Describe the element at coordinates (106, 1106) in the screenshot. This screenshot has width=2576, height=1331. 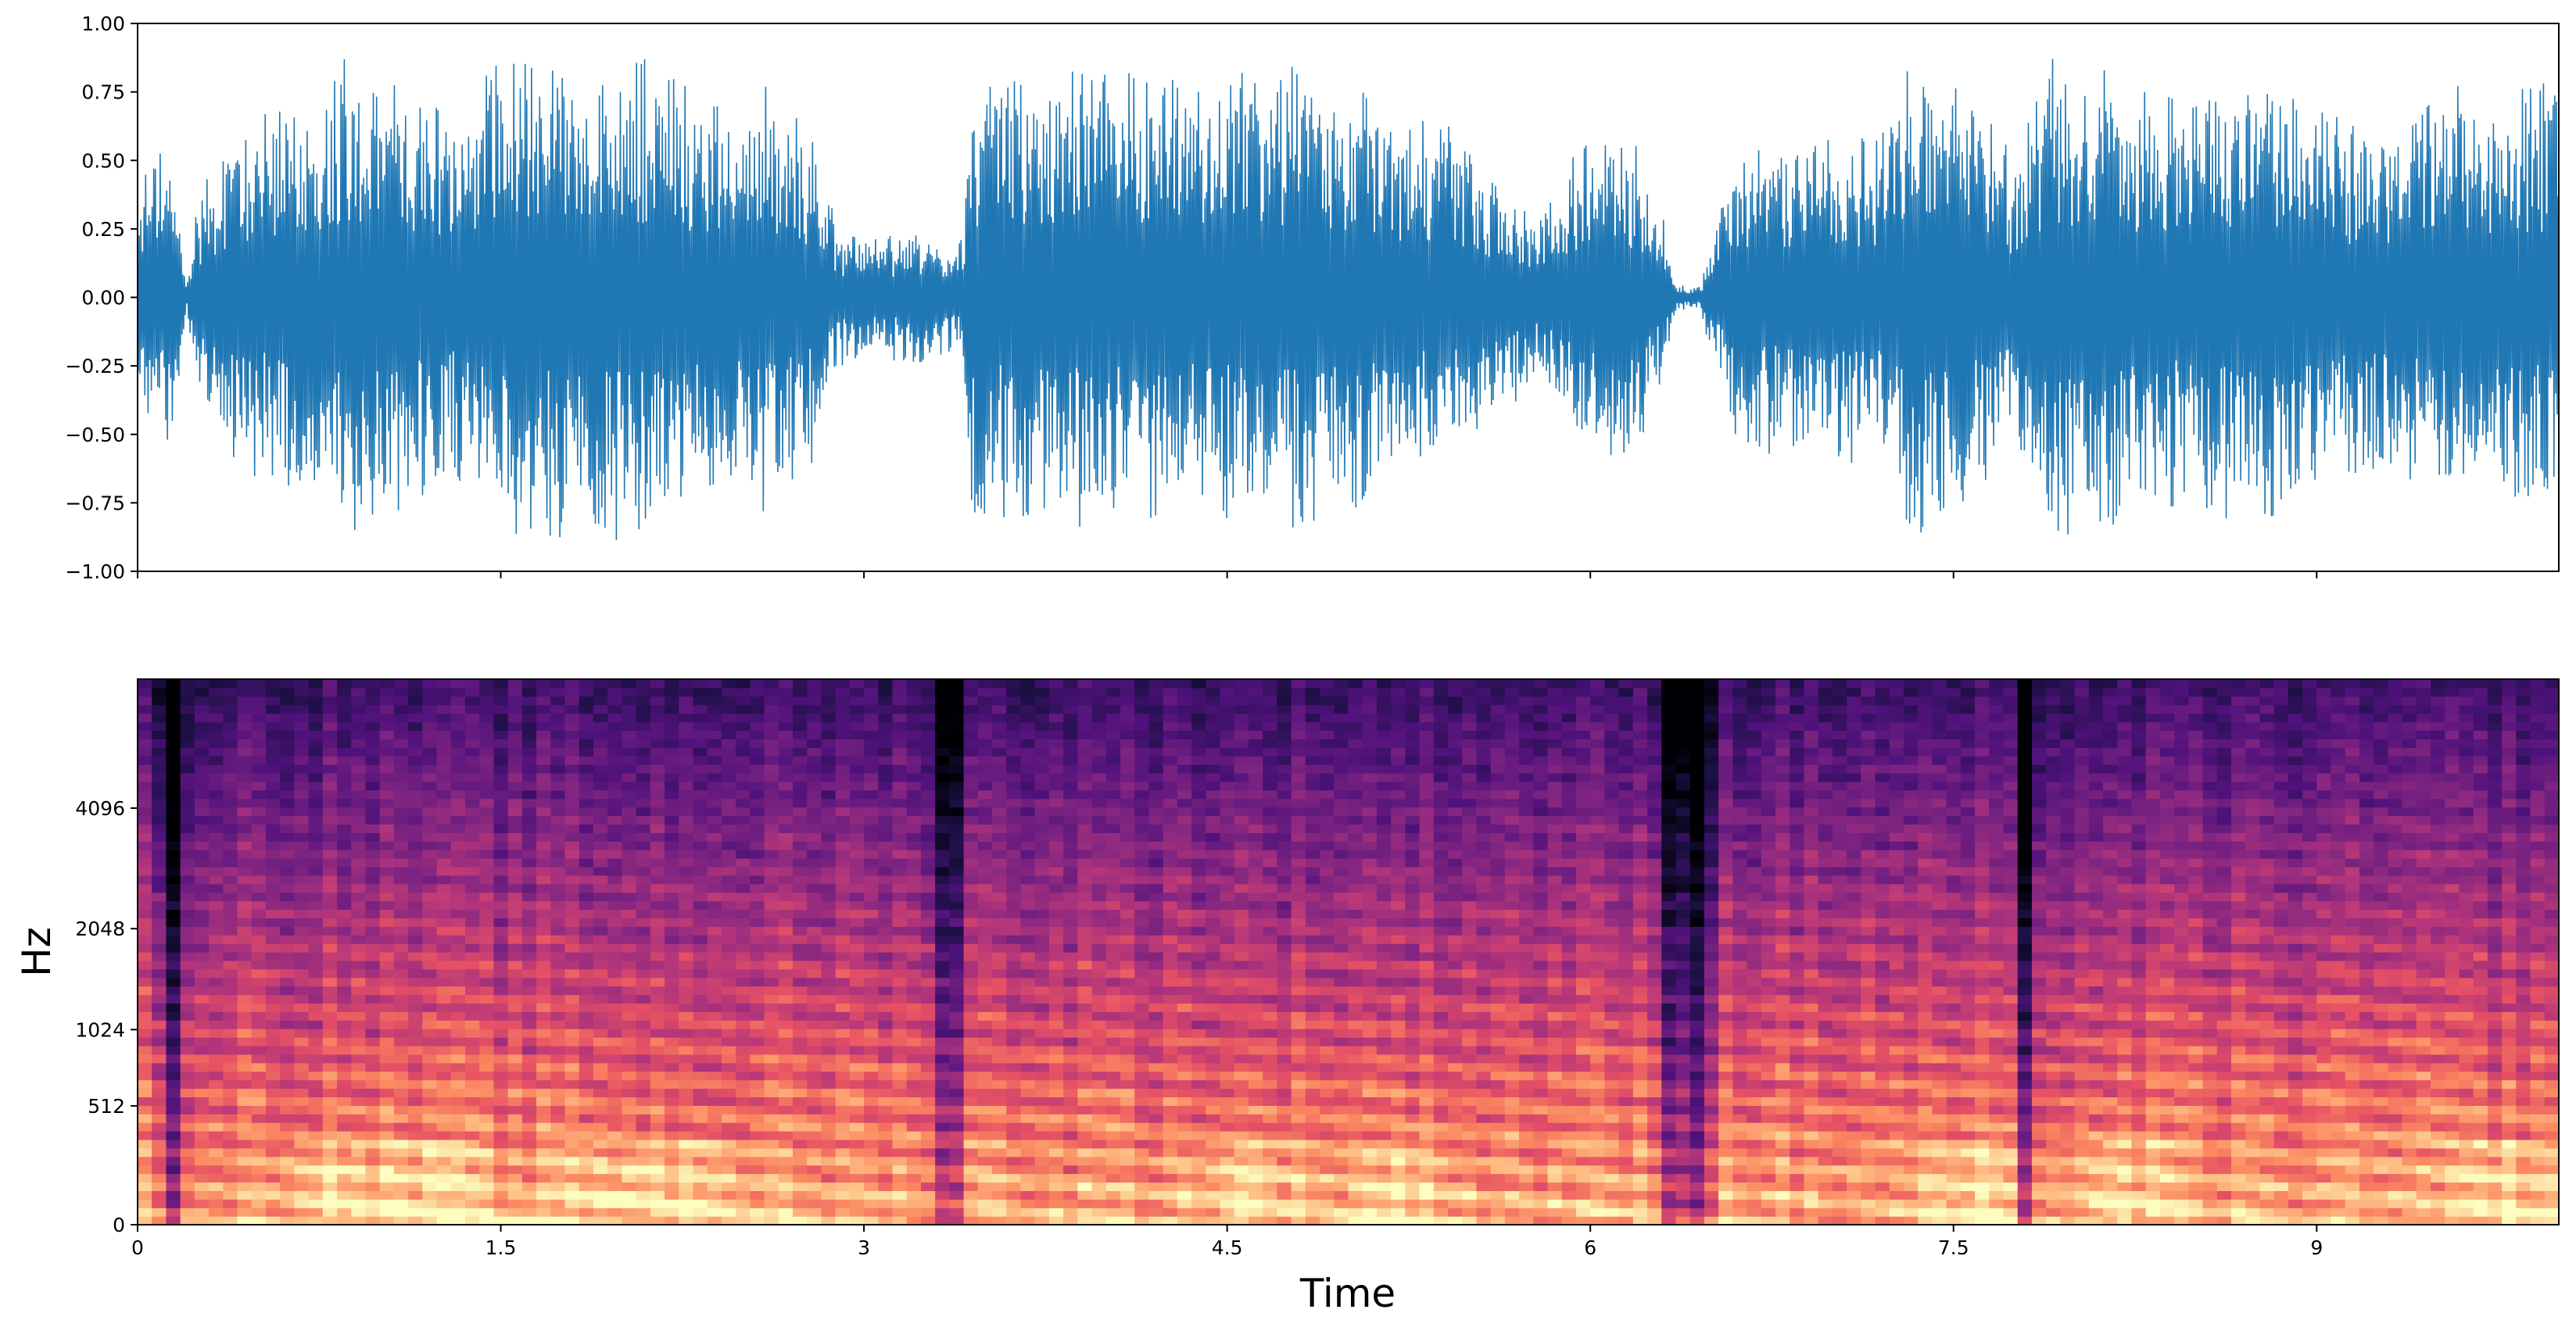
I see `spectrogram-y-tick-label: 512` at that location.